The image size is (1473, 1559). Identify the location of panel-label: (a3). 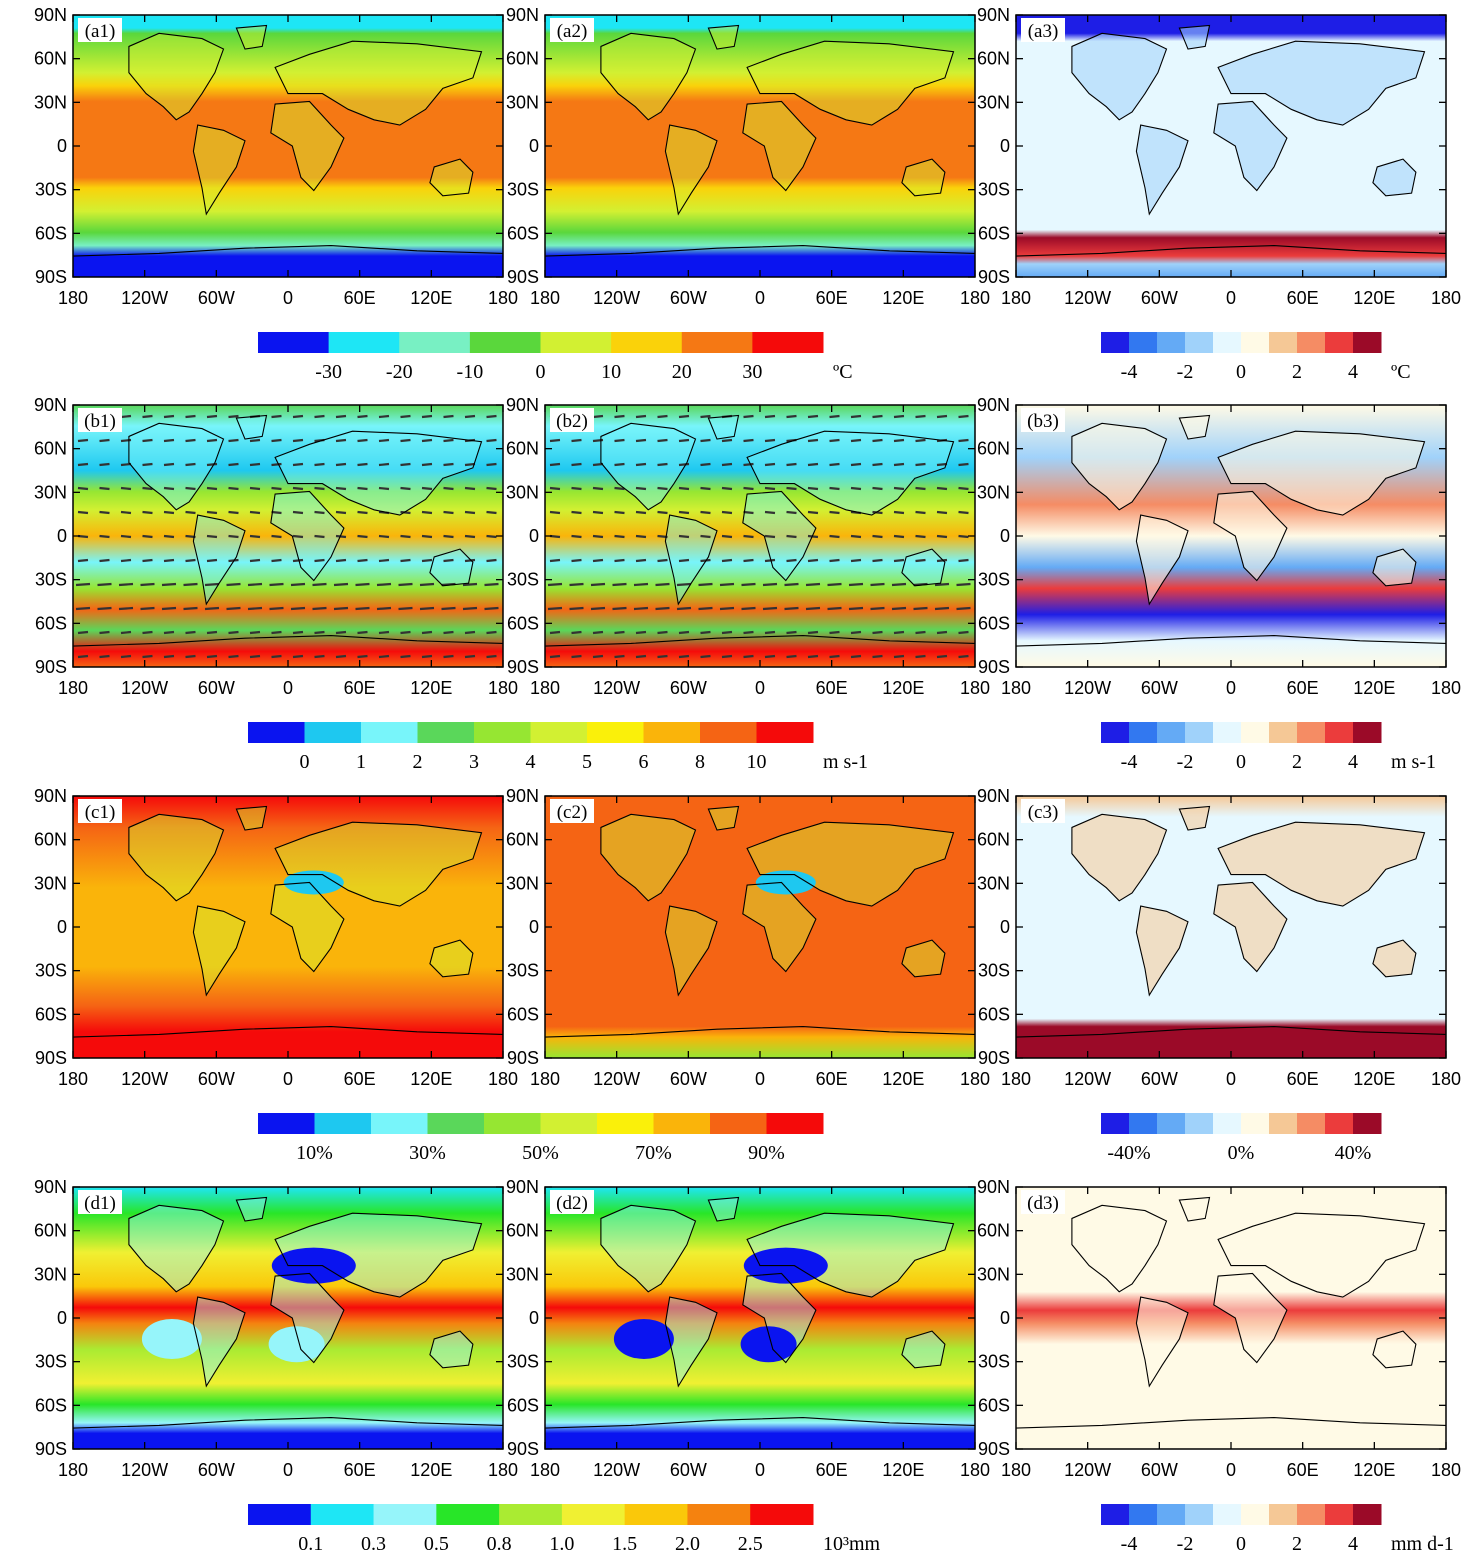
(1043, 31).